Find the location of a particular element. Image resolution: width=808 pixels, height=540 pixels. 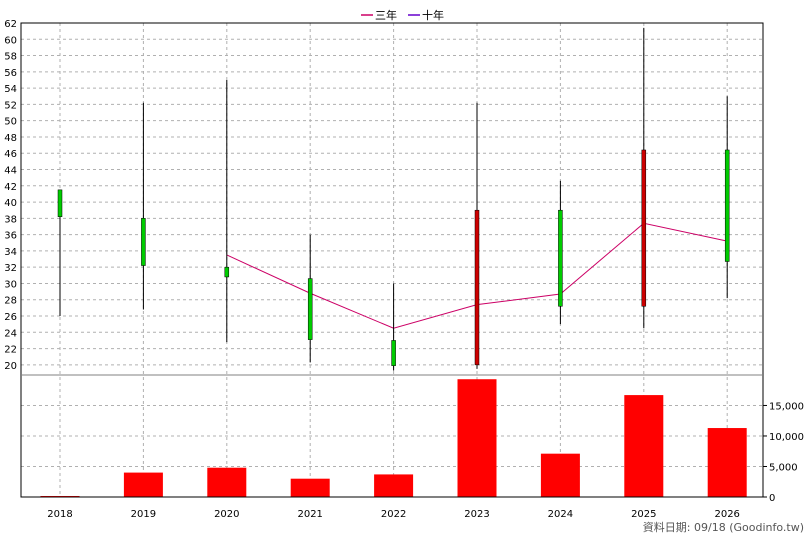

legend-label: 三年 is located at coordinates (386, 15).